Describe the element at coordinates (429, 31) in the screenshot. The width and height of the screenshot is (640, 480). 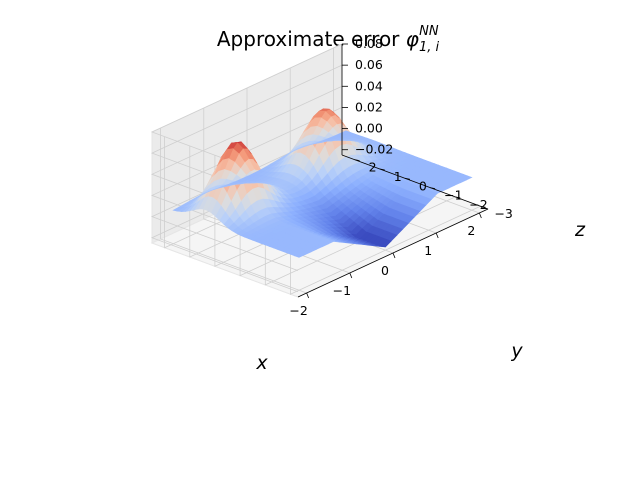
I see `chart-title-superscript: NN` at that location.